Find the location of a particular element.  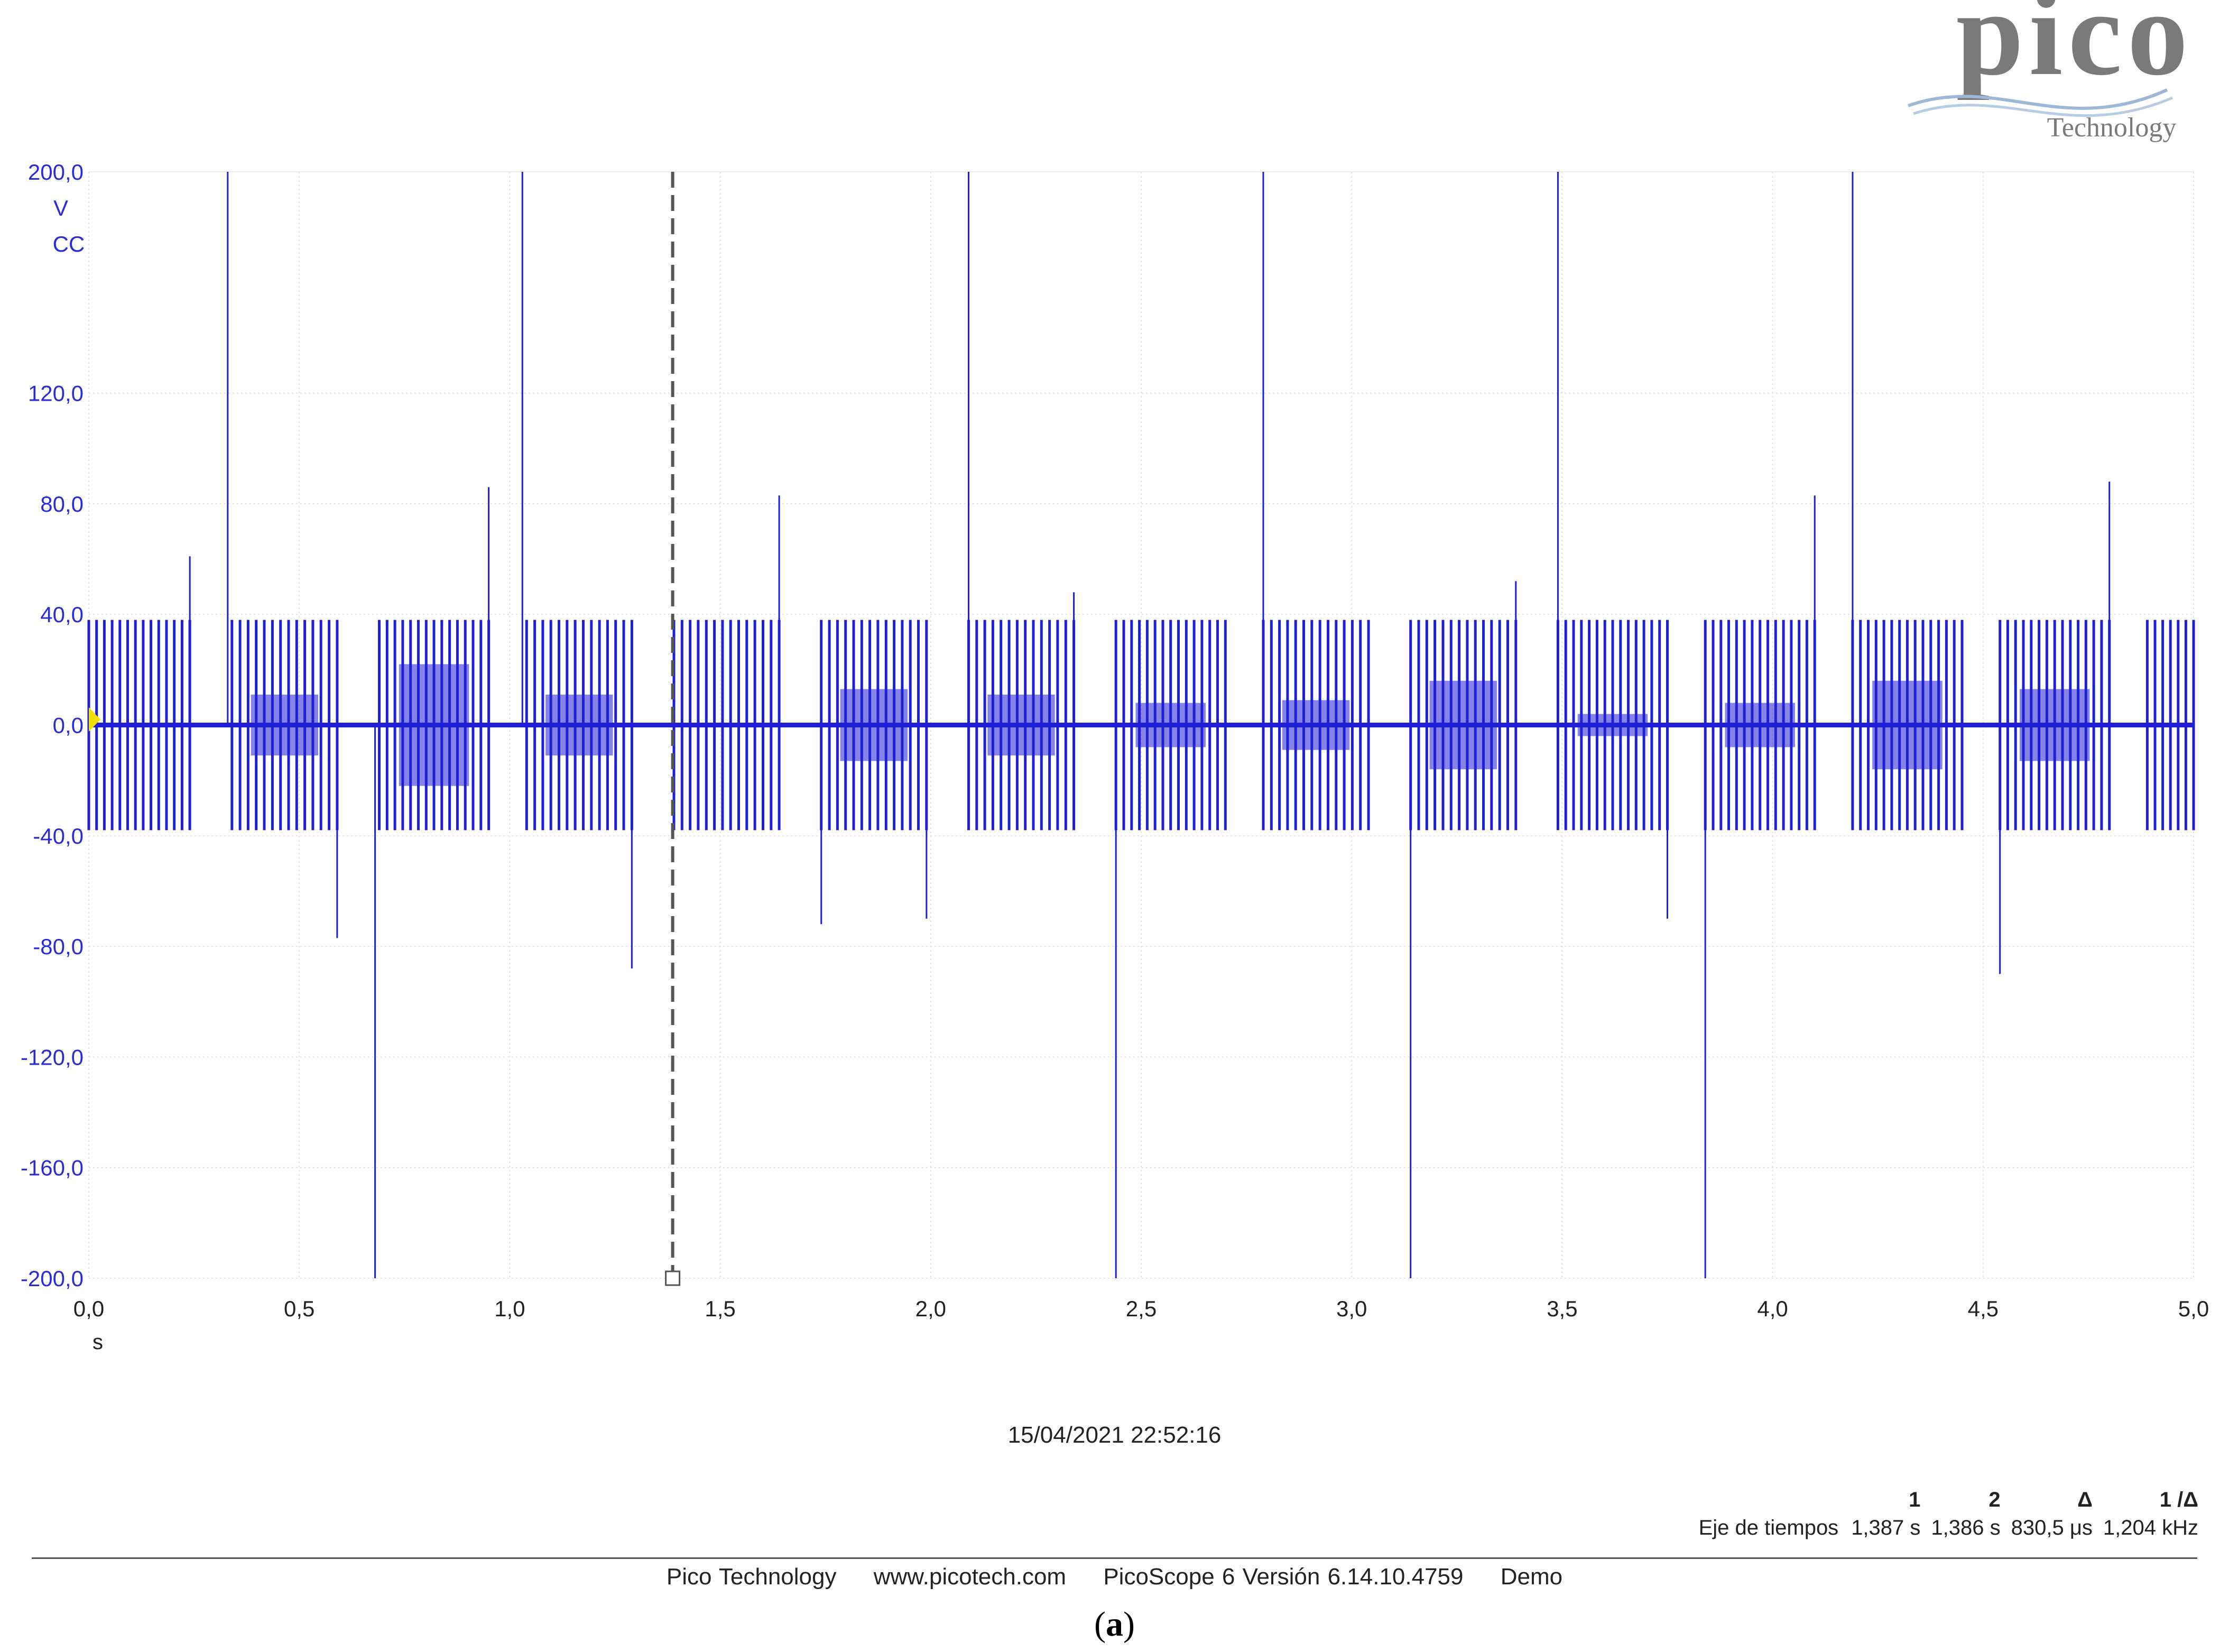

x-axis-ticks: 0,0 0,5 1,0 1,5 2,0 2,5 3,0 3,5 4,0 4,5 5,0 is located at coordinates (1141, 1309).